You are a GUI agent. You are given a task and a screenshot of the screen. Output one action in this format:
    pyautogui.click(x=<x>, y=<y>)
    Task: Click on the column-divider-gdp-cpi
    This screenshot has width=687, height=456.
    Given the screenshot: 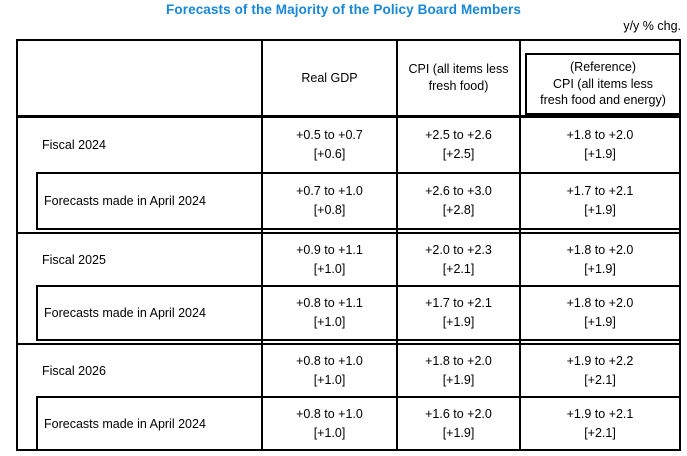 What is the action you would take?
    pyautogui.click(x=397, y=245)
    